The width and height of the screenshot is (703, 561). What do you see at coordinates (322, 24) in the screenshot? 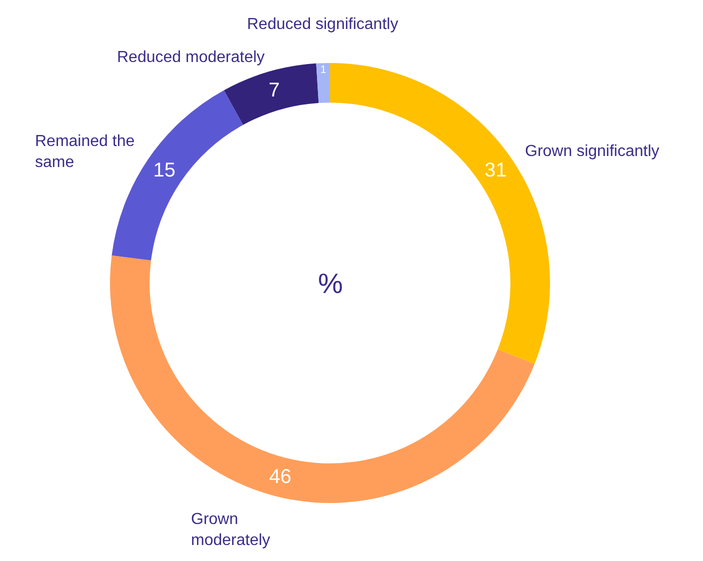
I see `slice-label: Reduced significantly` at bounding box center [322, 24].